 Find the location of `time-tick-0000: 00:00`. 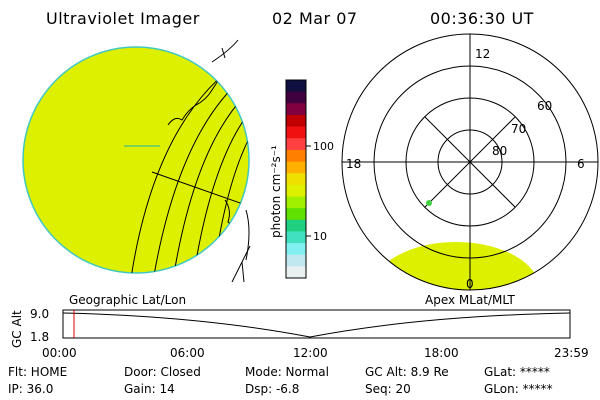

time-tick-0000: 00:00 is located at coordinates (59, 353).